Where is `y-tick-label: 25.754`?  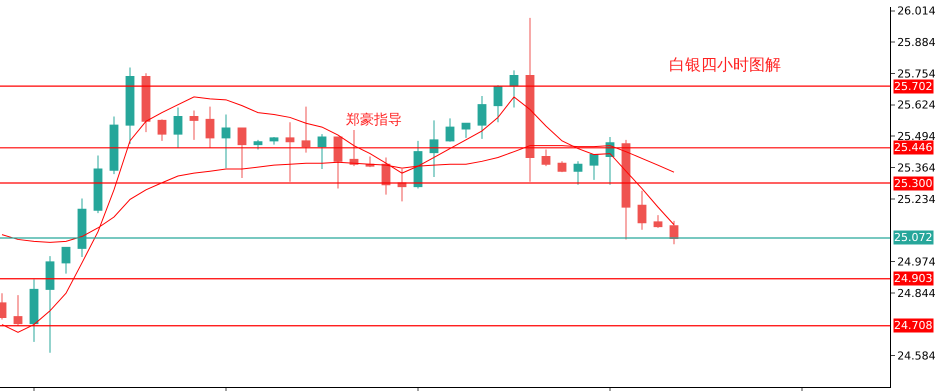
y-tick-label: 25.754 is located at coordinates (916, 73).